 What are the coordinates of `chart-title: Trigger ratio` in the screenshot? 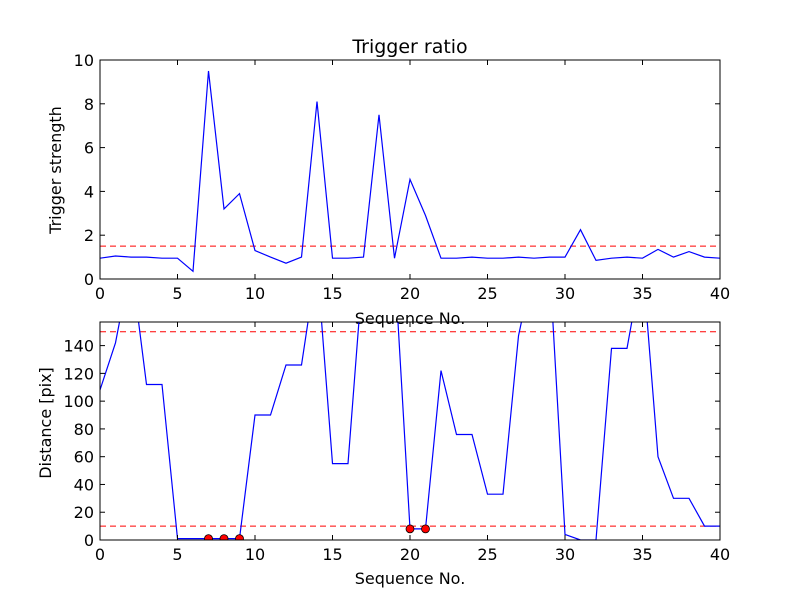 It's located at (409, 47).